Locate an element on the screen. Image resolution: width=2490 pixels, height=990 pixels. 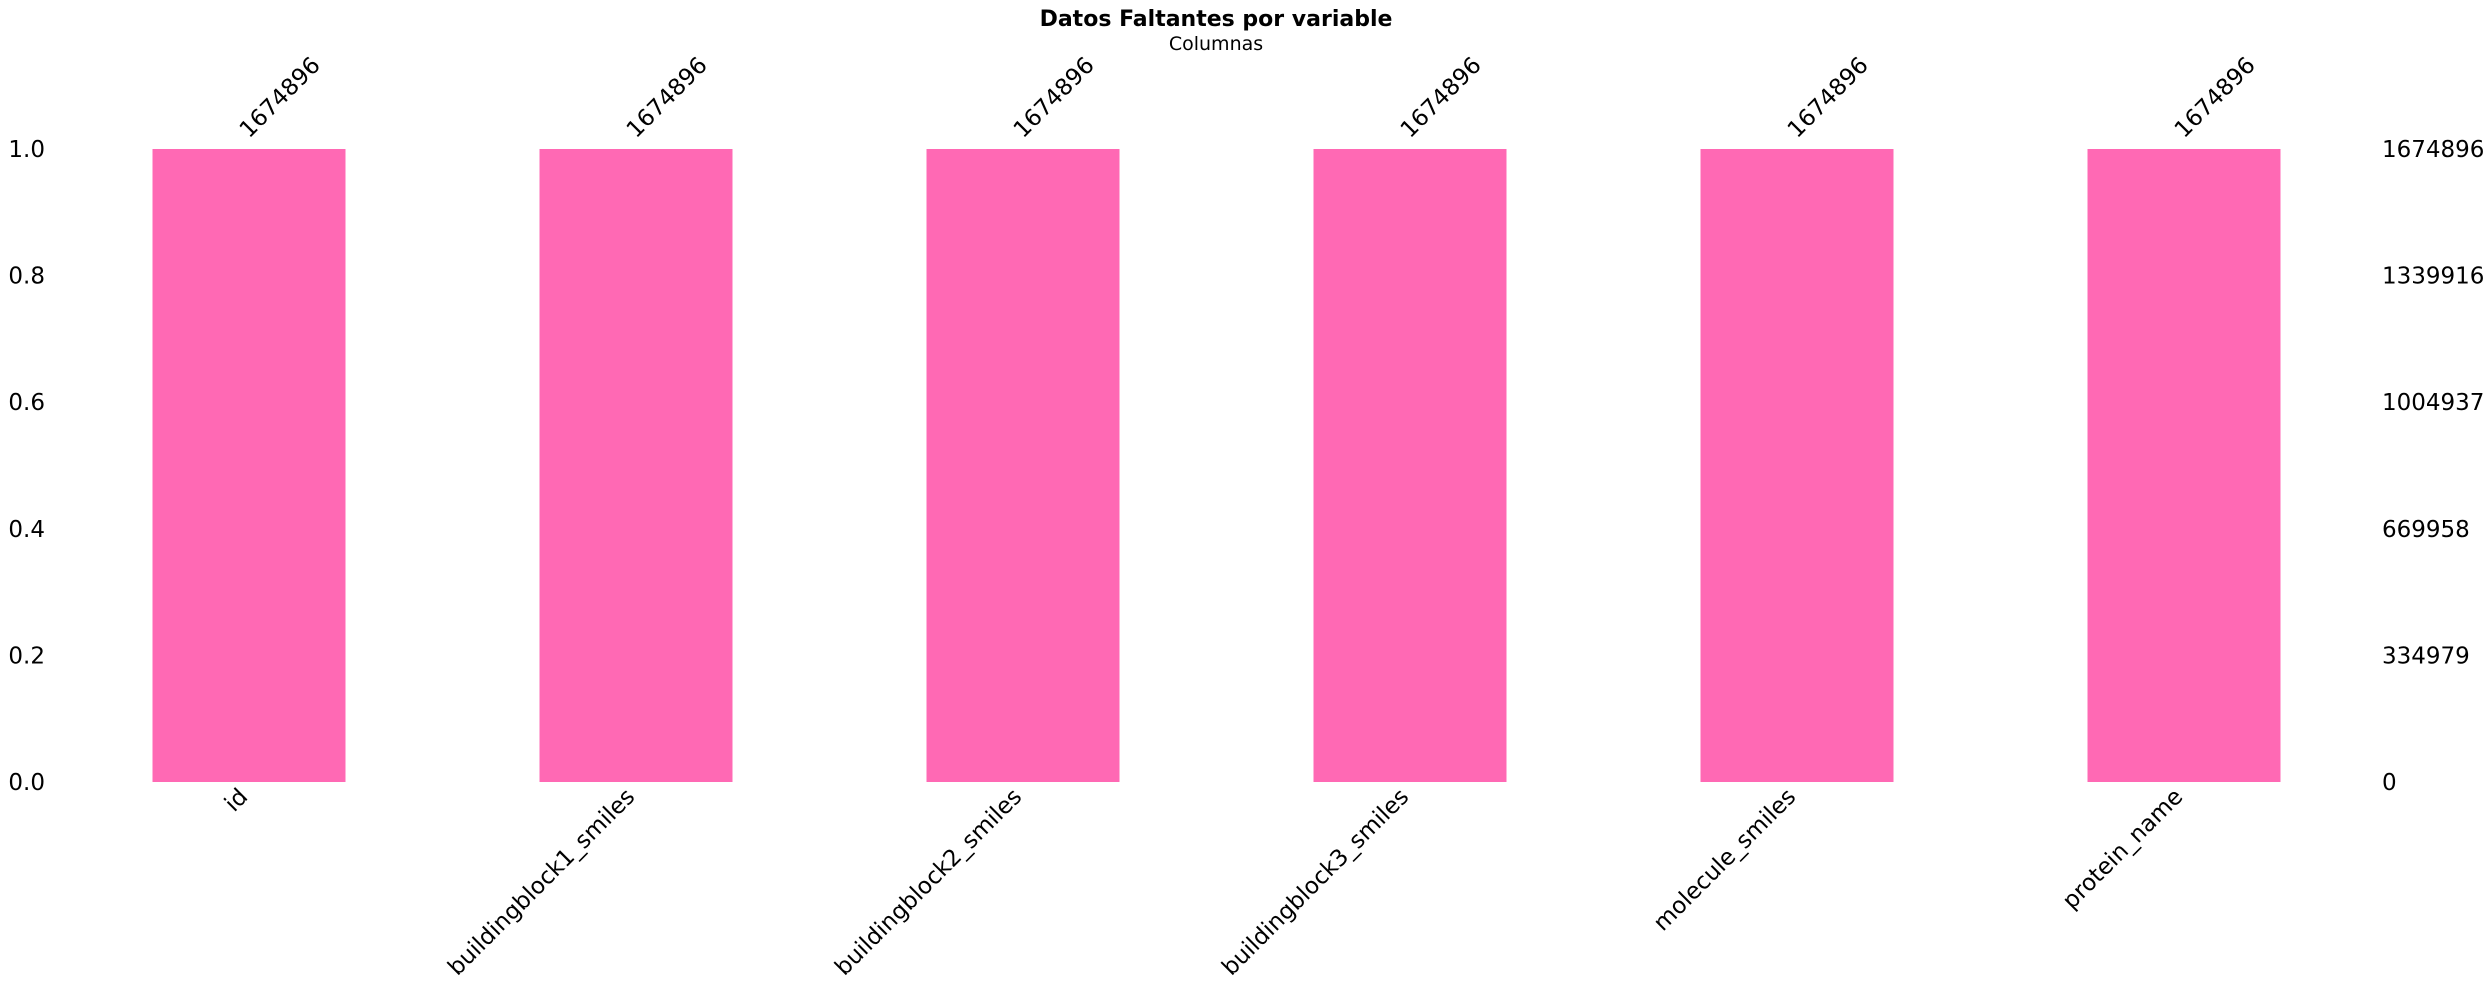
y-tick-right-5: 1674896 is located at coordinates (2433, 150).